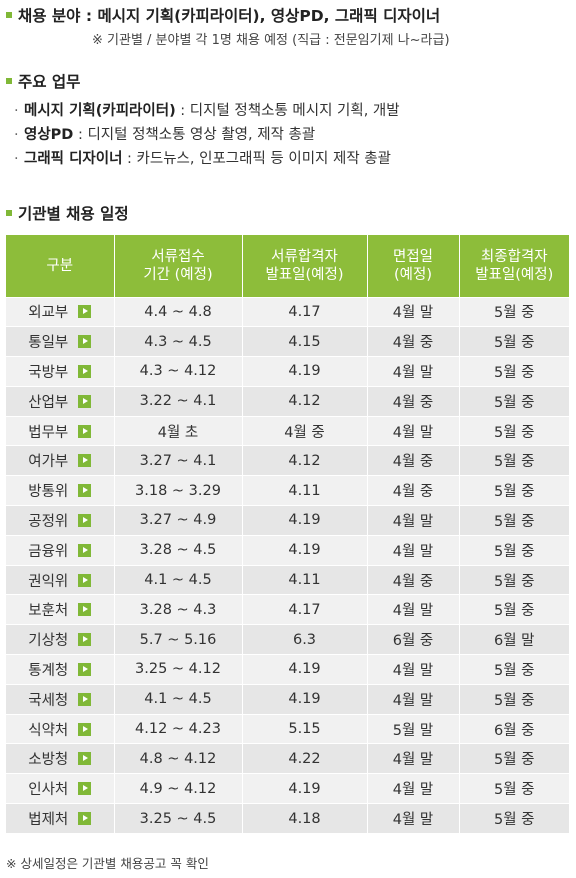 The height and width of the screenshot is (878, 576). What do you see at coordinates (513, 728) in the screenshot?
I see `final-result-cell: 6월 중` at bounding box center [513, 728].